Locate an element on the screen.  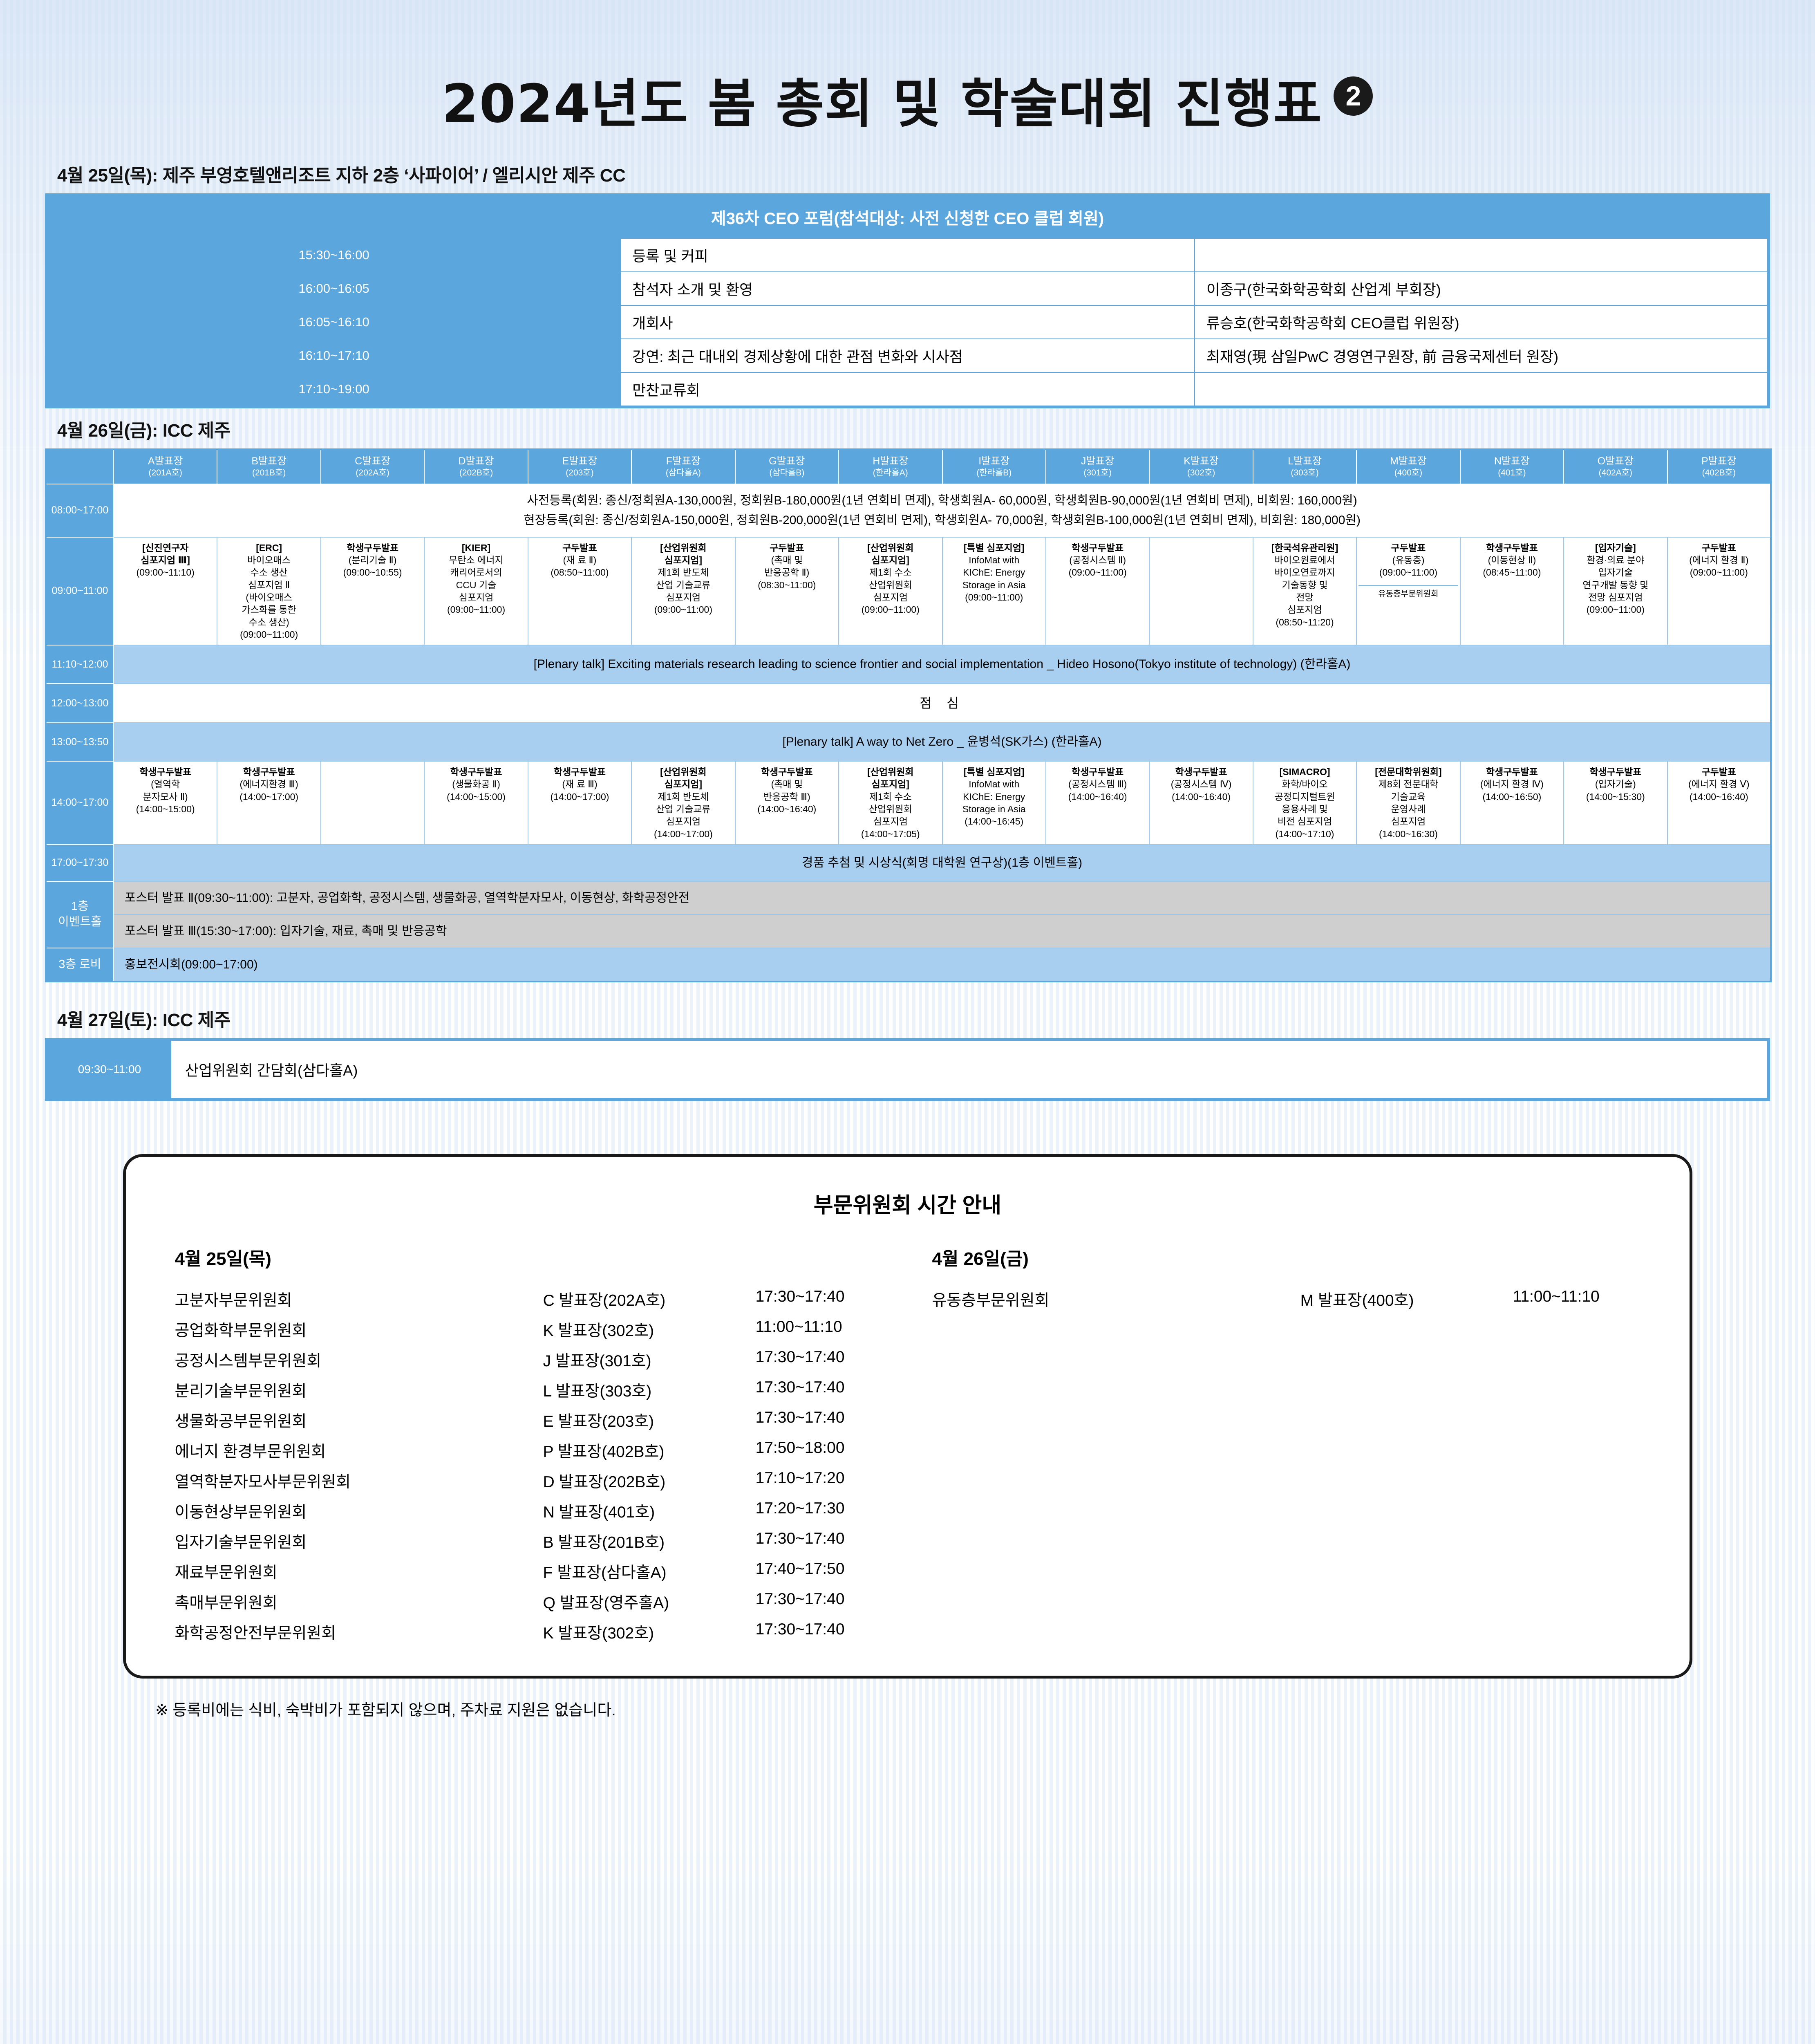
session-time: (14:00~17:00) is located at coordinates (579, 796).